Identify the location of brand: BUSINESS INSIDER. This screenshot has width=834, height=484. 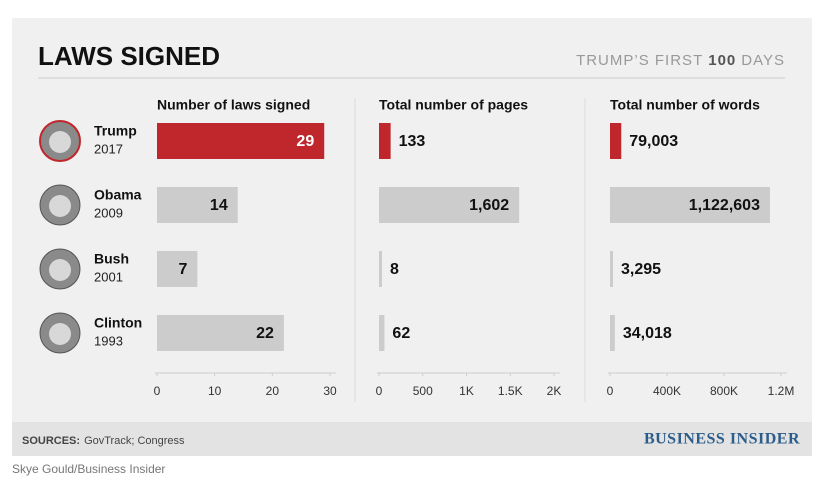
(722, 439).